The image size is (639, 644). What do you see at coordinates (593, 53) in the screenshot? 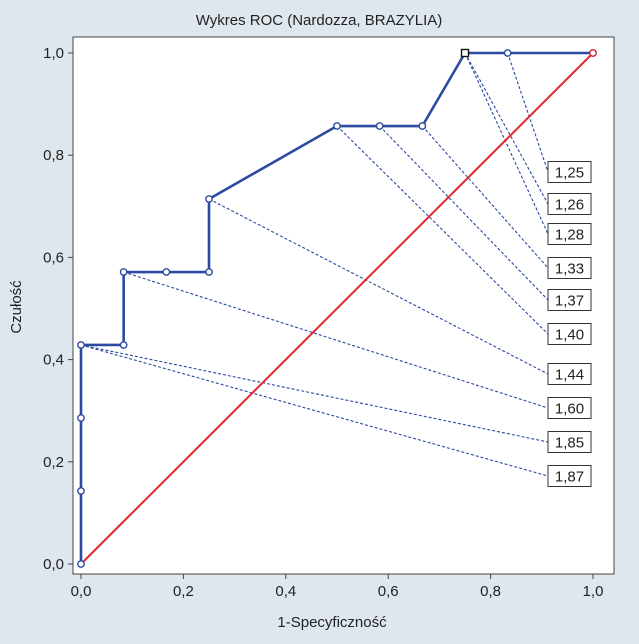
I see `reference-end-point` at bounding box center [593, 53].